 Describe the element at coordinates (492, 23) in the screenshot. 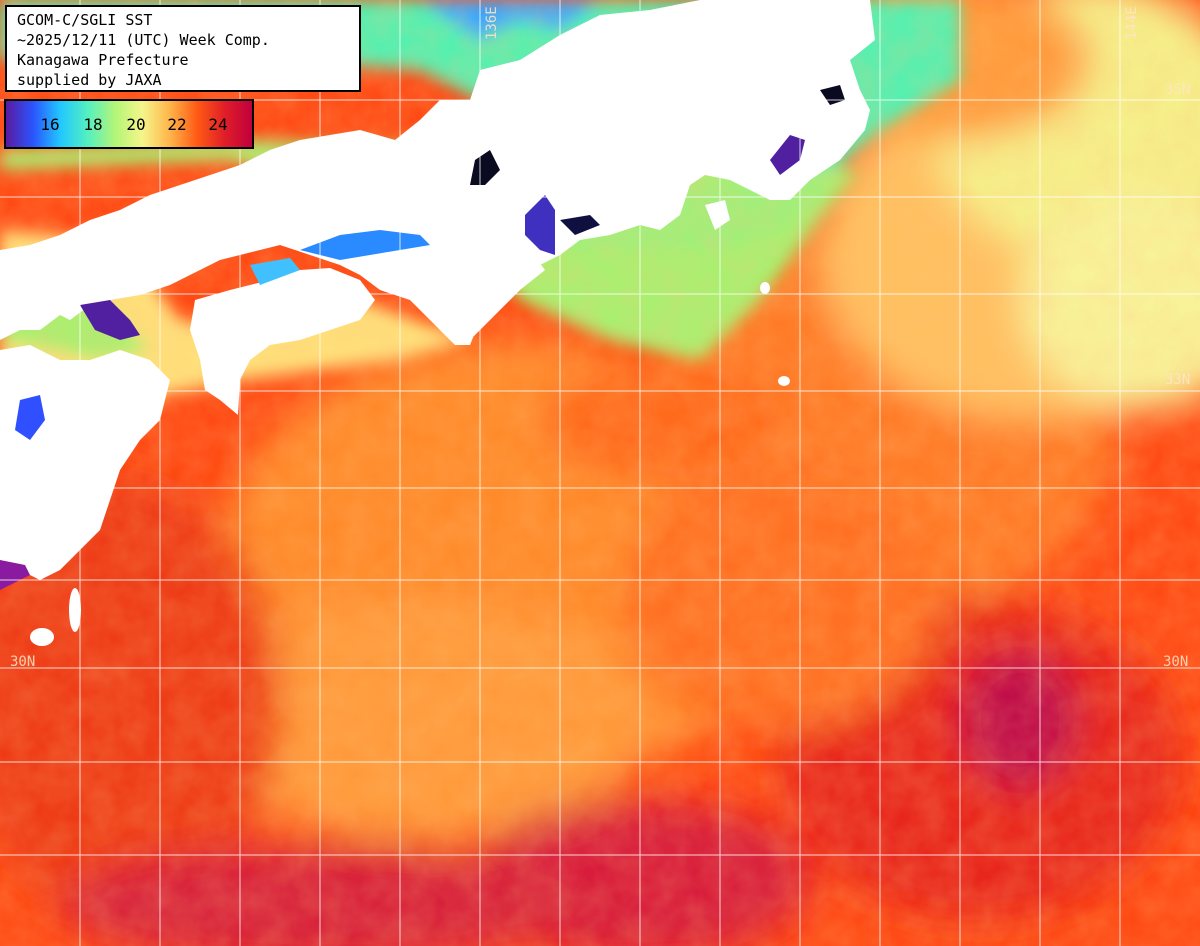

I see `longitude-label-136e: 136E` at that location.